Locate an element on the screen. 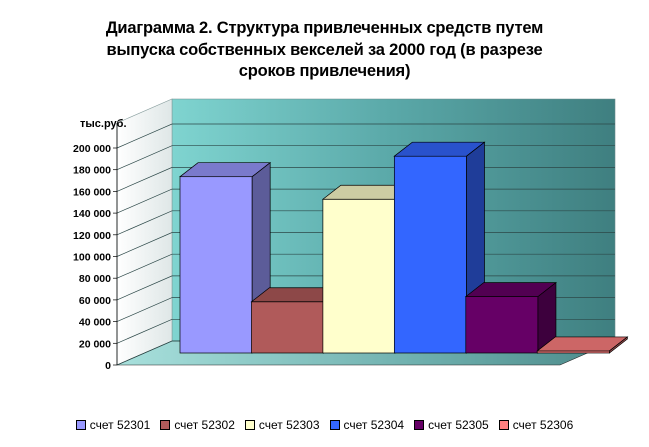  legend-label: счет 52301 is located at coordinates (120, 425).